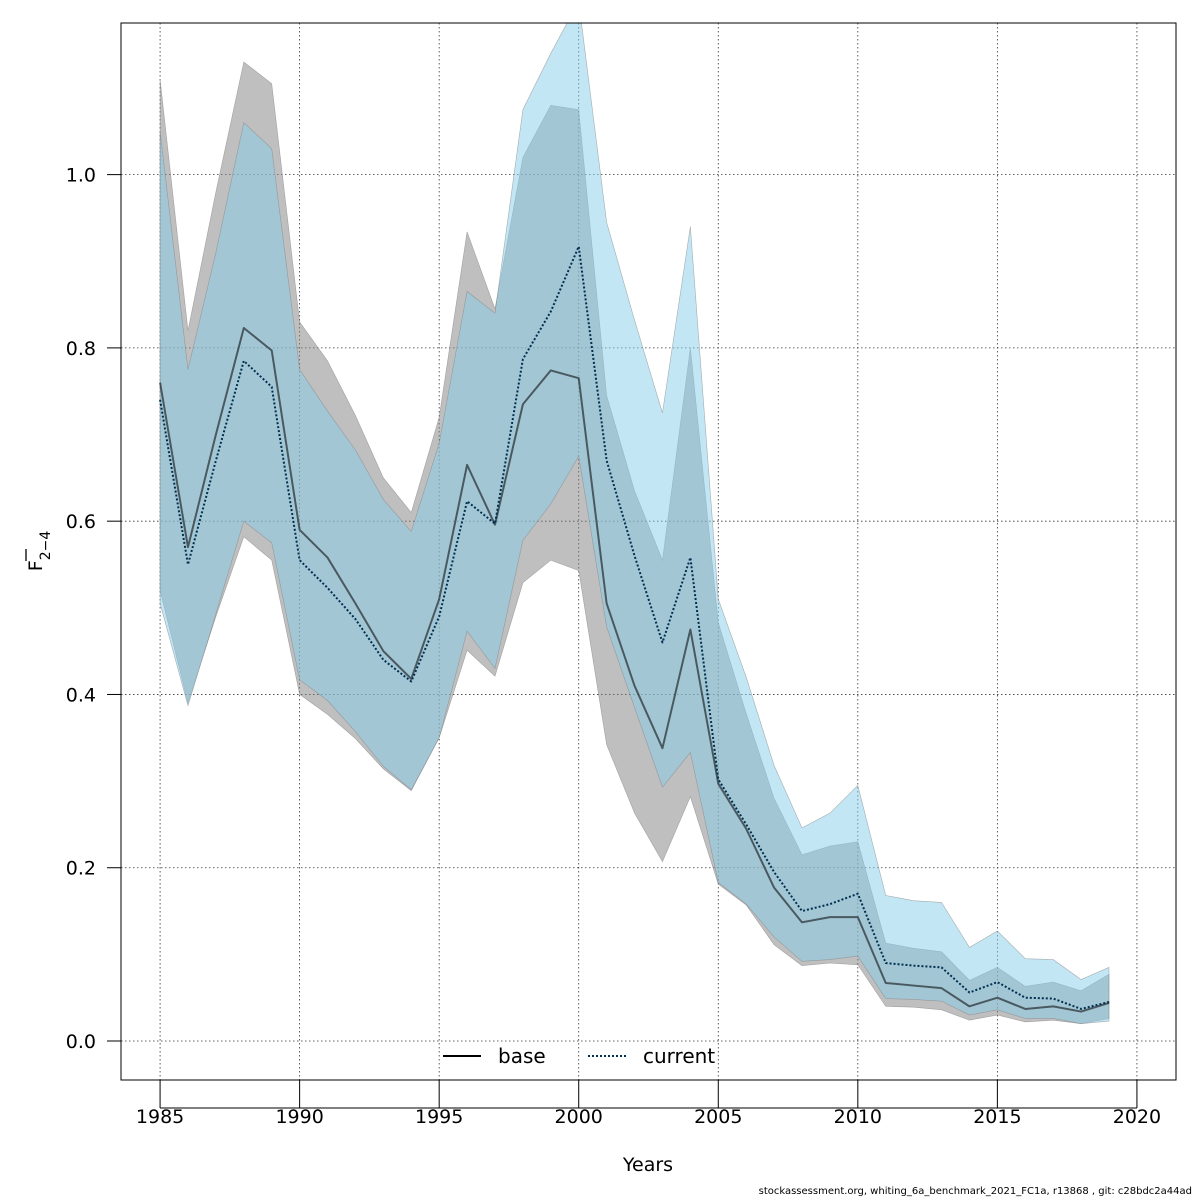  Describe the element at coordinates (679, 1056) in the screenshot. I see `legend-label-current: current` at that location.